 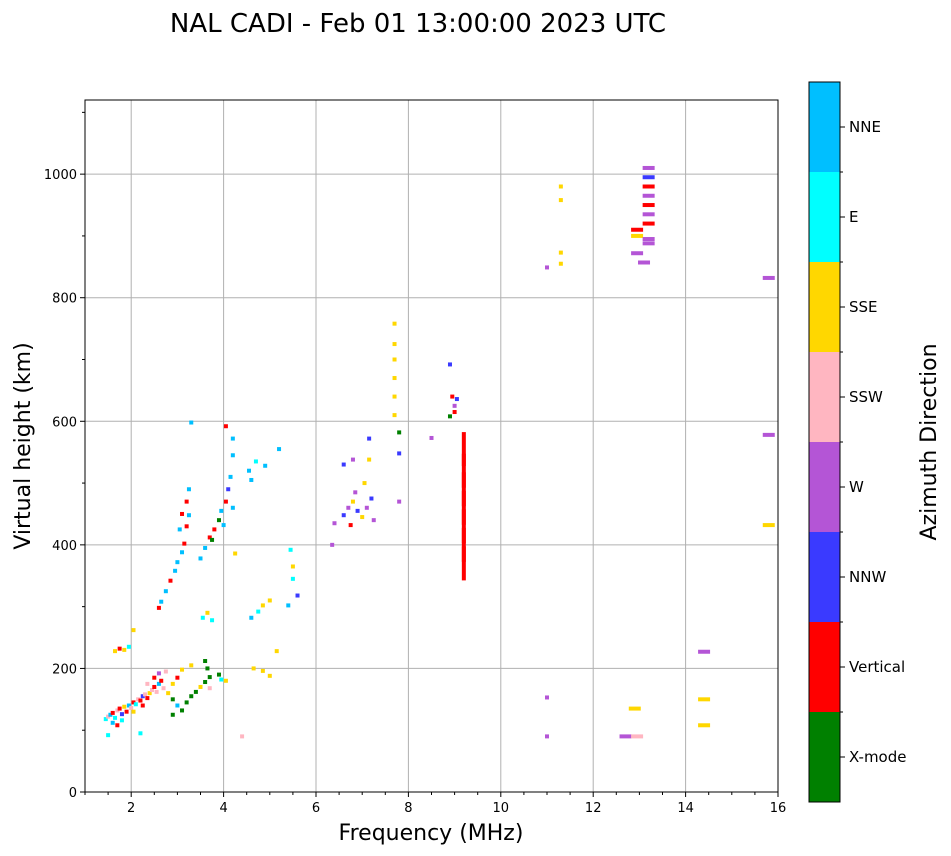 What do you see at coordinates (316, 808) in the screenshot?
I see `x-tick-label: 6` at bounding box center [316, 808].